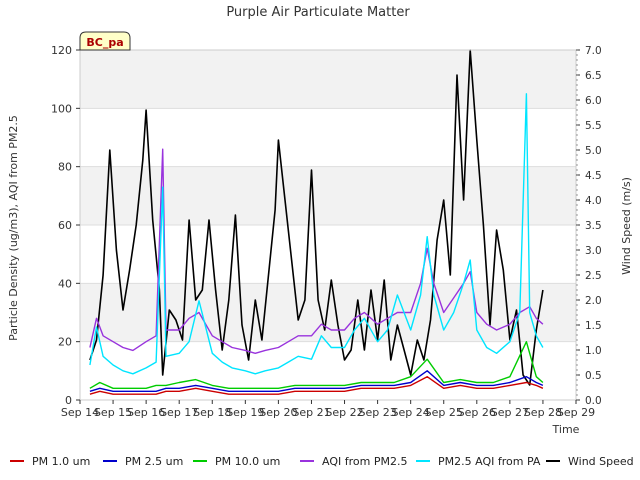 The image size is (640, 480). What do you see at coordinates (593, 201) in the screenshot?
I see `y-right-tick-label: 4.0` at bounding box center [593, 201].